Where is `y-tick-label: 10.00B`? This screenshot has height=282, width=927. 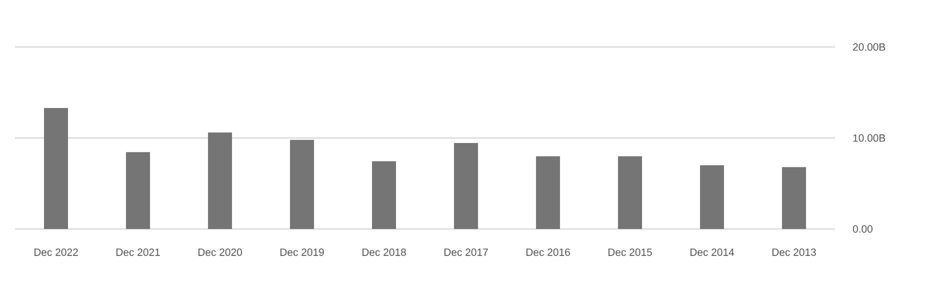 y-tick-label: 10.00B is located at coordinates (869, 138).